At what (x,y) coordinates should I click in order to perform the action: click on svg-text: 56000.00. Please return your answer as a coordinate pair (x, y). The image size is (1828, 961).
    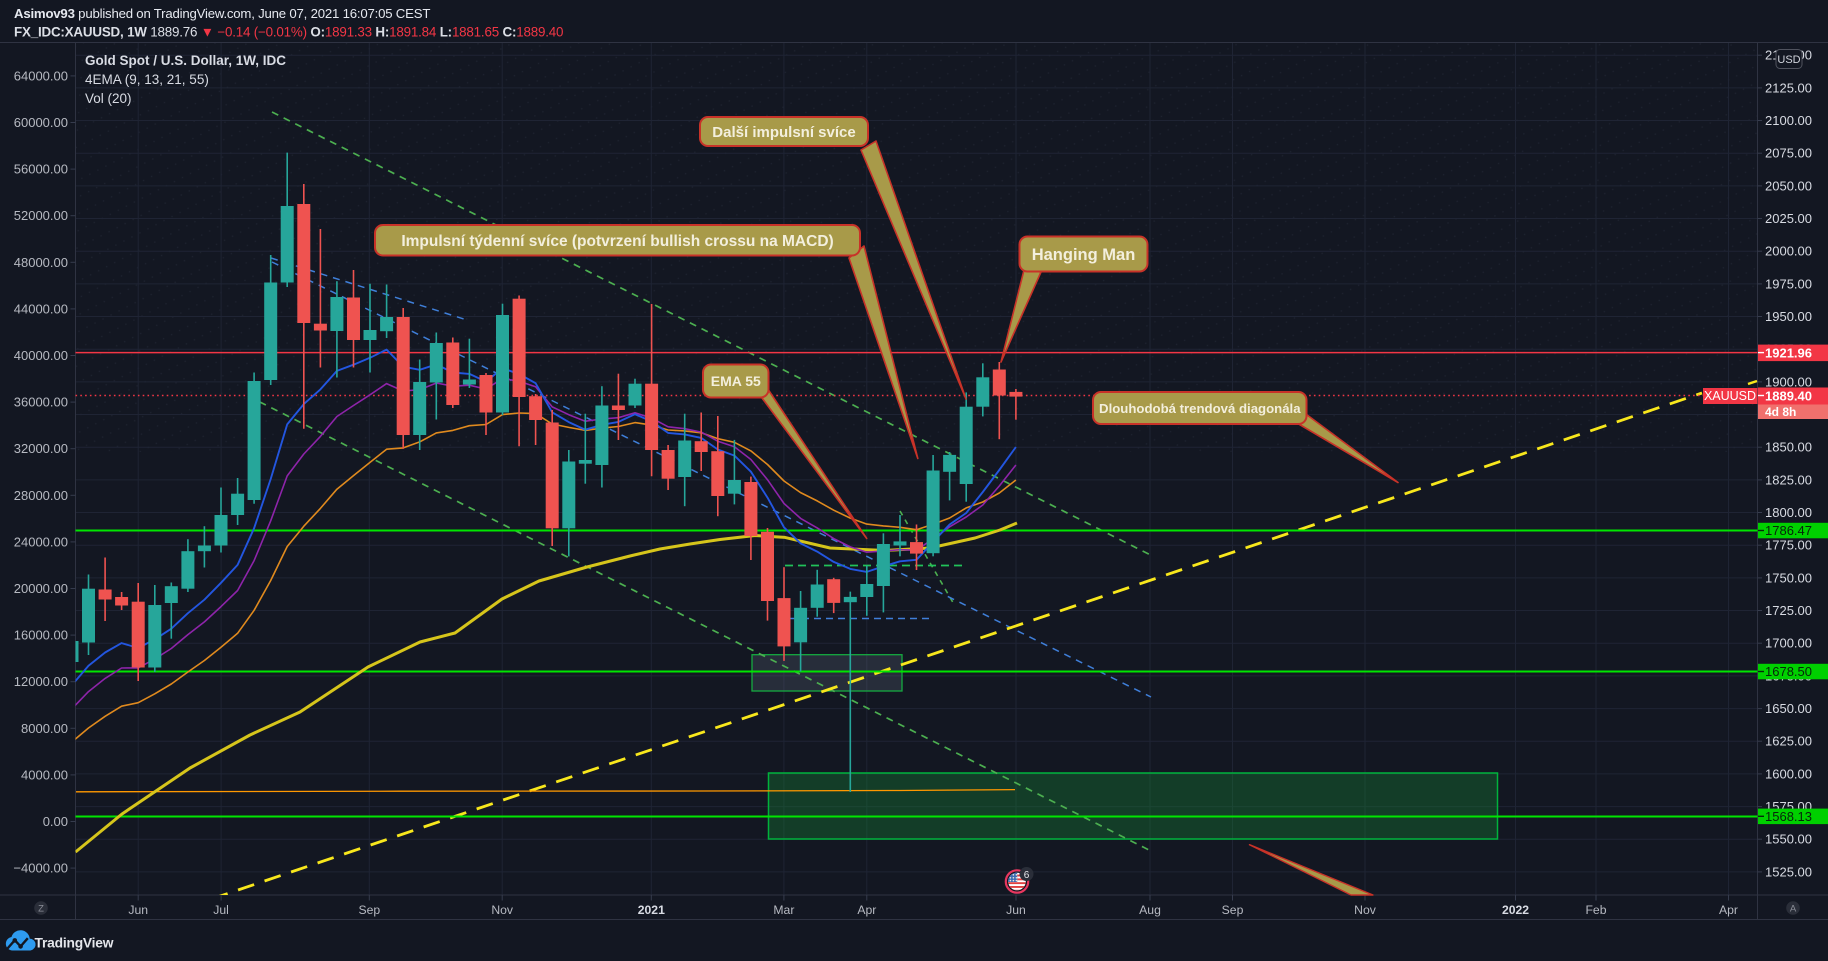
    Looking at the image, I should click on (41, 169).